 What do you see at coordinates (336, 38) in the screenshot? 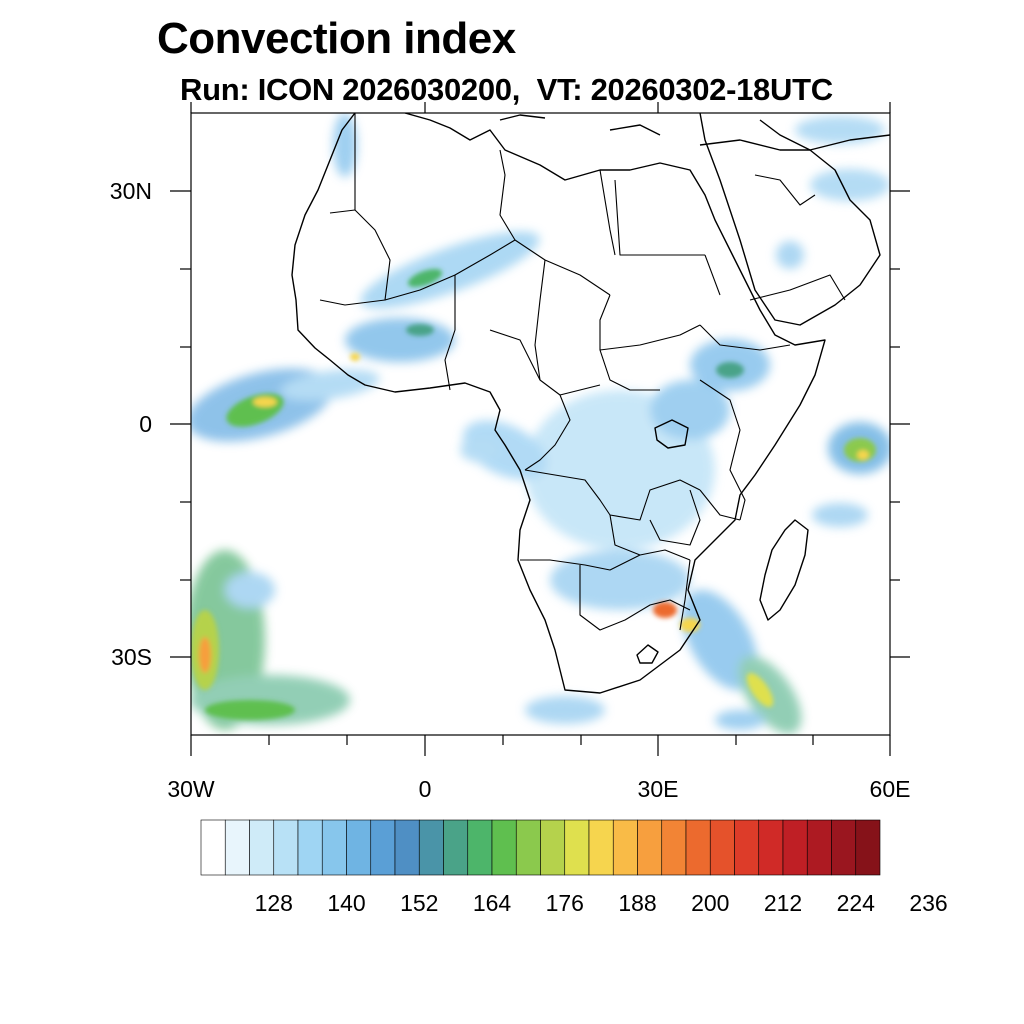
I see `chart-title: Convection index` at bounding box center [336, 38].